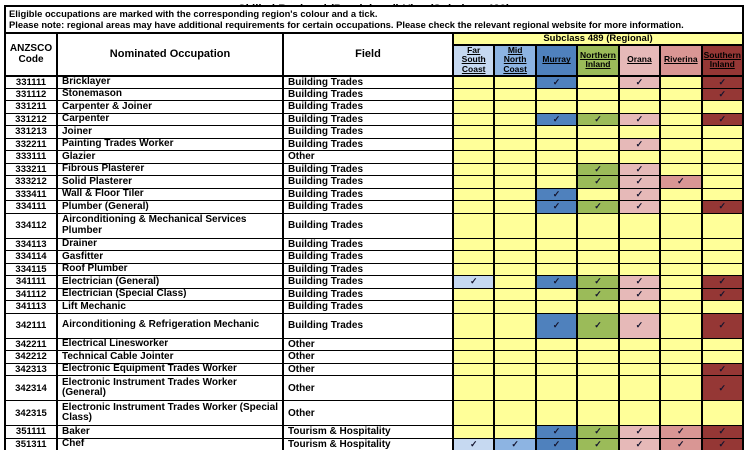 The height and width of the screenshot is (450, 748). I want to click on region-header-riverina: Riverina, so click(681, 60).